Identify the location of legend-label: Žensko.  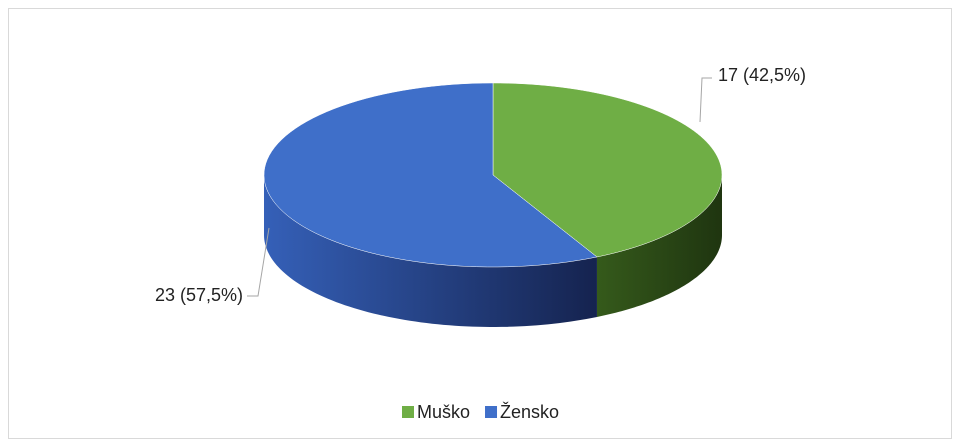
(529, 412).